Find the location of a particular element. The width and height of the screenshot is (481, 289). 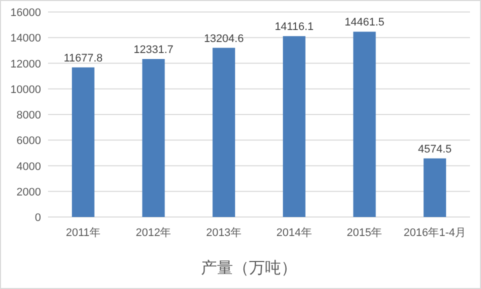

y-tick-label: 0 is located at coordinates (37, 218).